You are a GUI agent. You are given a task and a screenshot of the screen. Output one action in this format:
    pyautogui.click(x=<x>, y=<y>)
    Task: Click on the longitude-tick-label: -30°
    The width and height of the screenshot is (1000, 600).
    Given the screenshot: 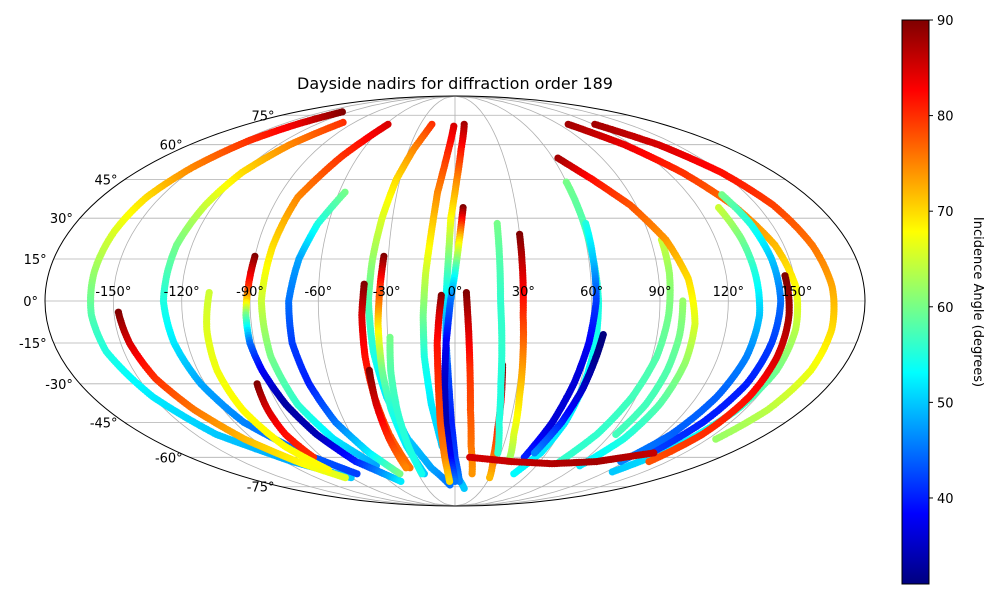 What is the action you would take?
    pyautogui.click(x=387, y=292)
    